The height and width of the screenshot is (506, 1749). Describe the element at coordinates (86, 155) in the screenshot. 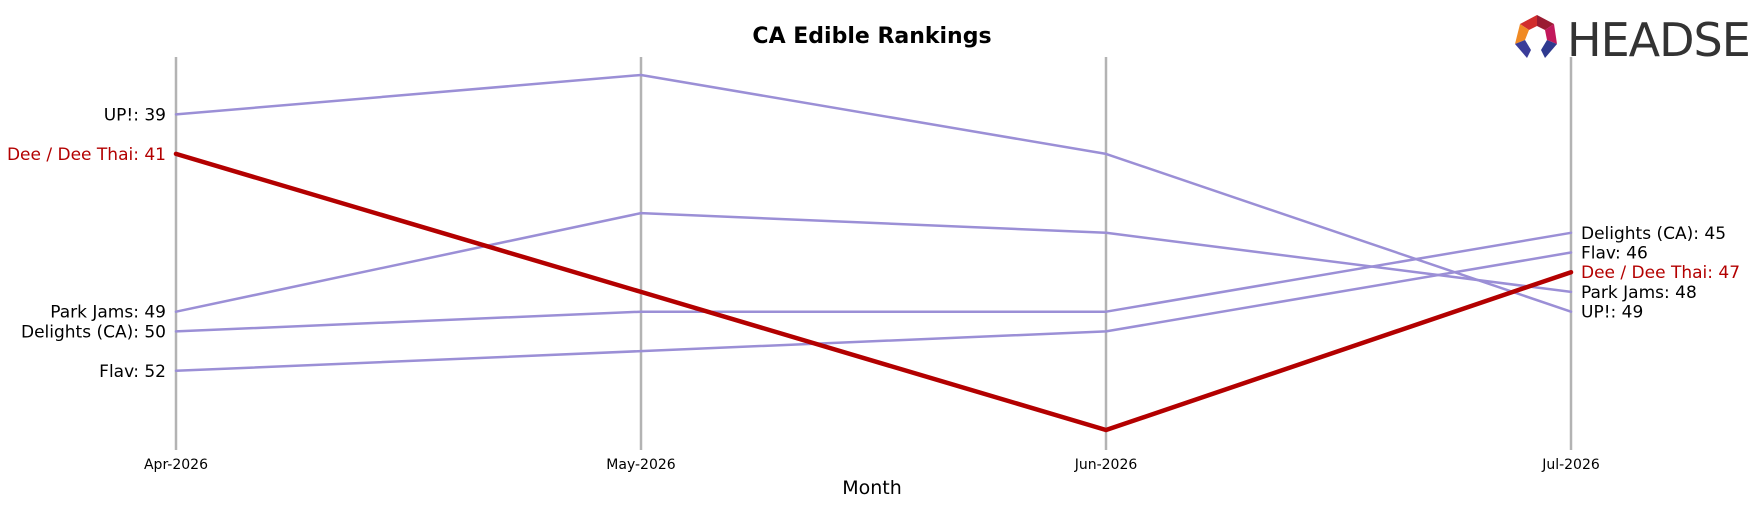

I see `start-label-dee-dee-thai: Dee / Dee Thai: 41` at that location.